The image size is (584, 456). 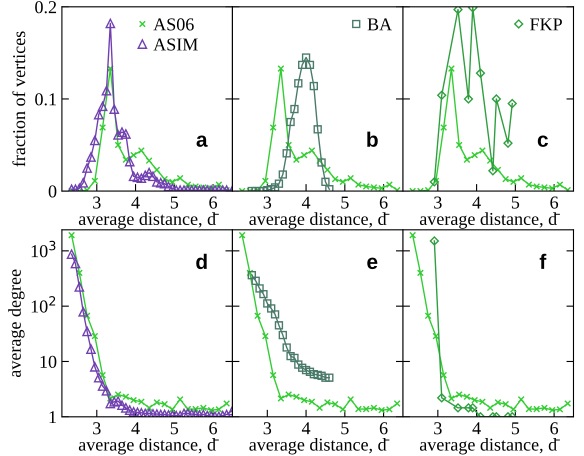 What do you see at coordinates (380, 24) in the screenshot?
I see `legend-label: BA` at bounding box center [380, 24].